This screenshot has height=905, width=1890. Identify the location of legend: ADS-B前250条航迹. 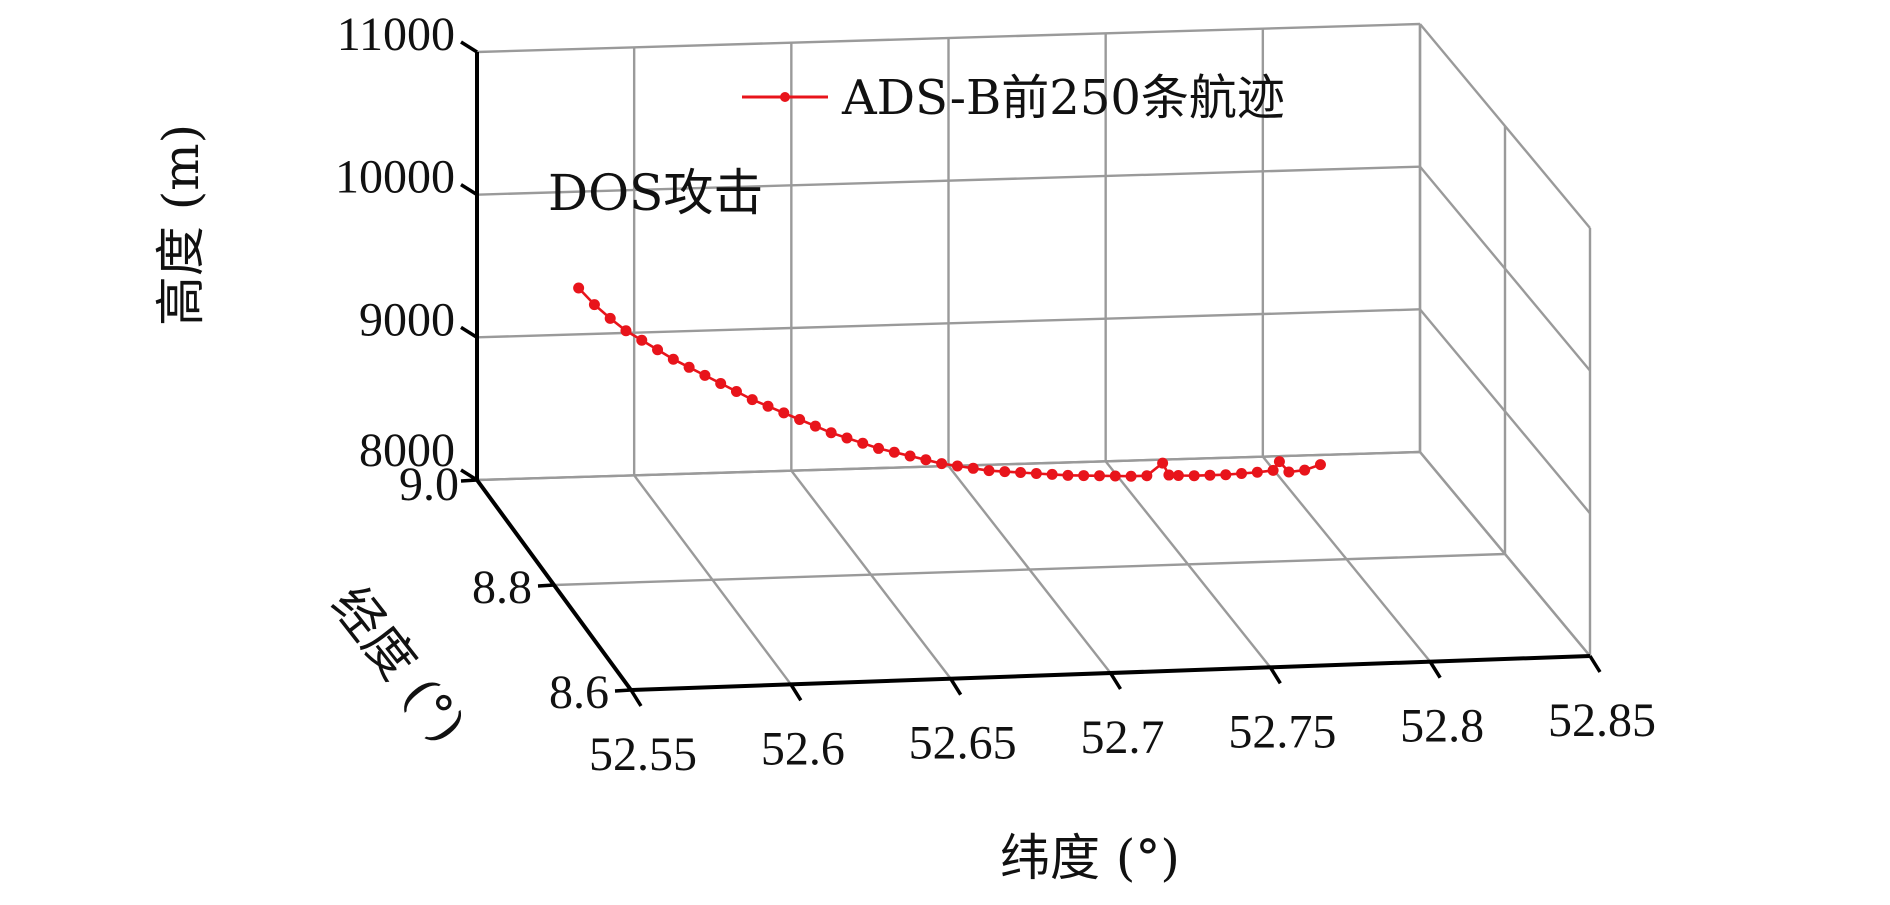
(1013, 98).